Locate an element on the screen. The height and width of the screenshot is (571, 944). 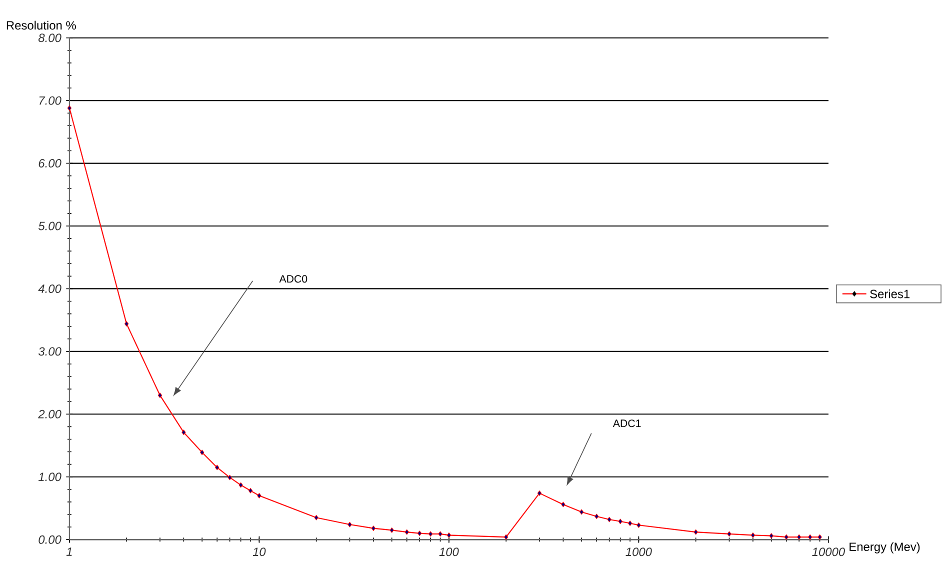
y-tick-label: 4.00 is located at coordinates (50, 289).